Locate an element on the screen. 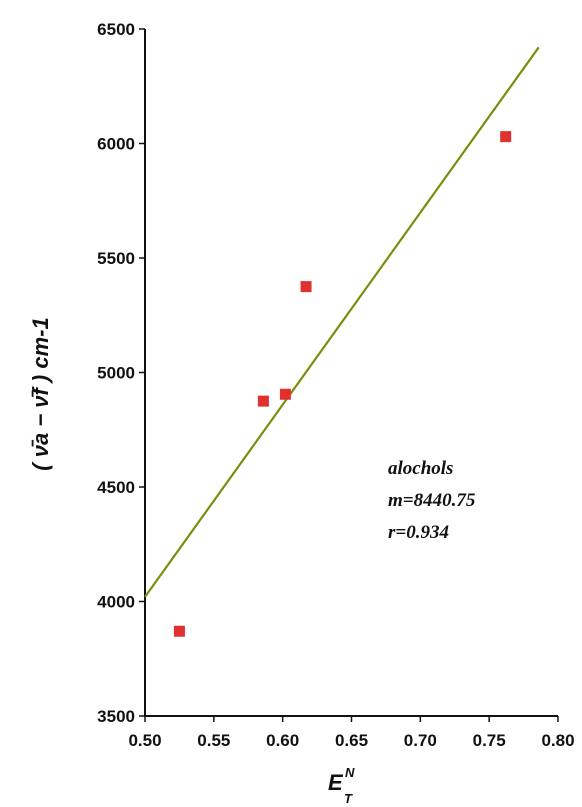  annotation: alochols m=8440.75 r=0.934 is located at coordinates (432, 500).